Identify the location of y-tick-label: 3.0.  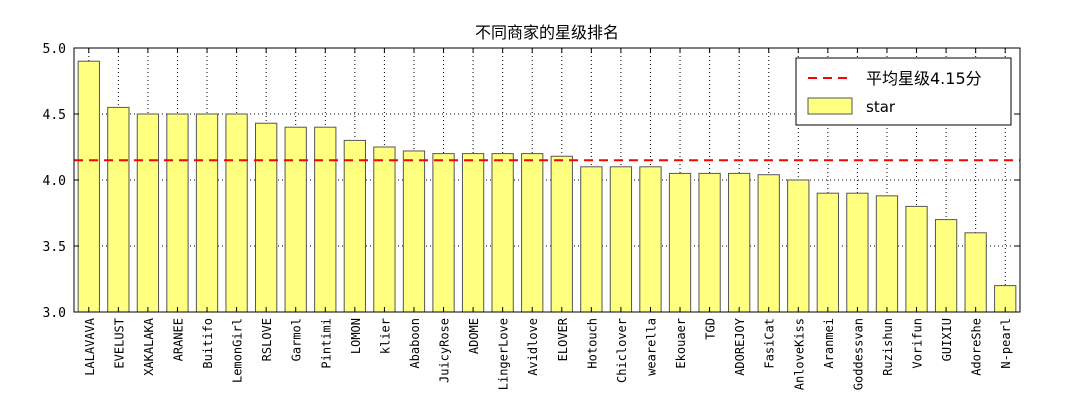
(54, 313).